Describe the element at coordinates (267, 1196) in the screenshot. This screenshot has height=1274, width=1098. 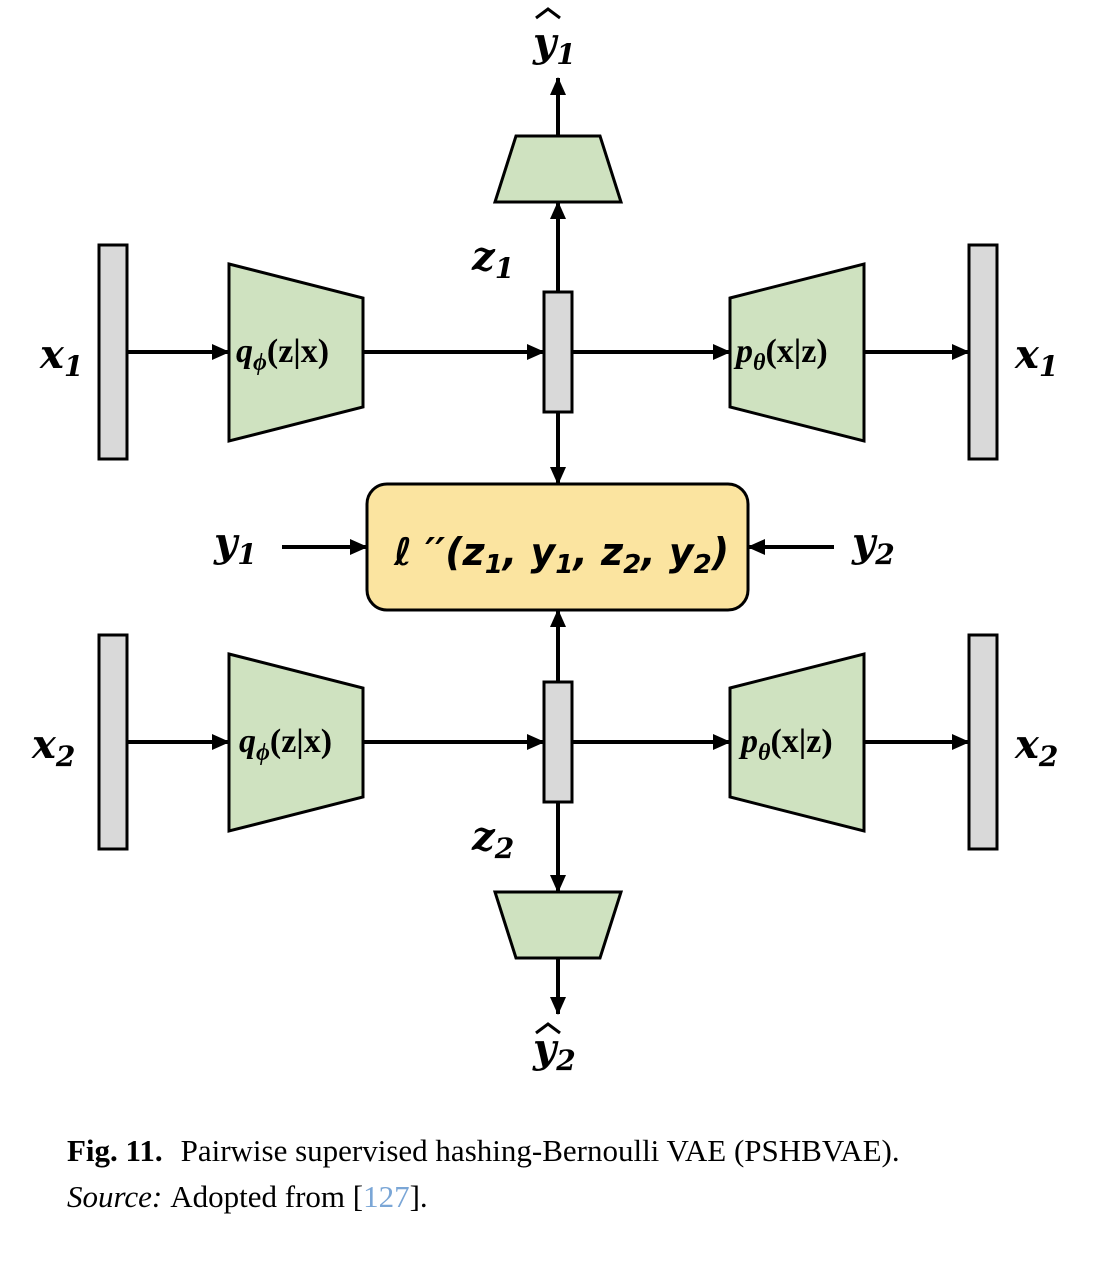
I see `source-text: Adopted from [` at that location.